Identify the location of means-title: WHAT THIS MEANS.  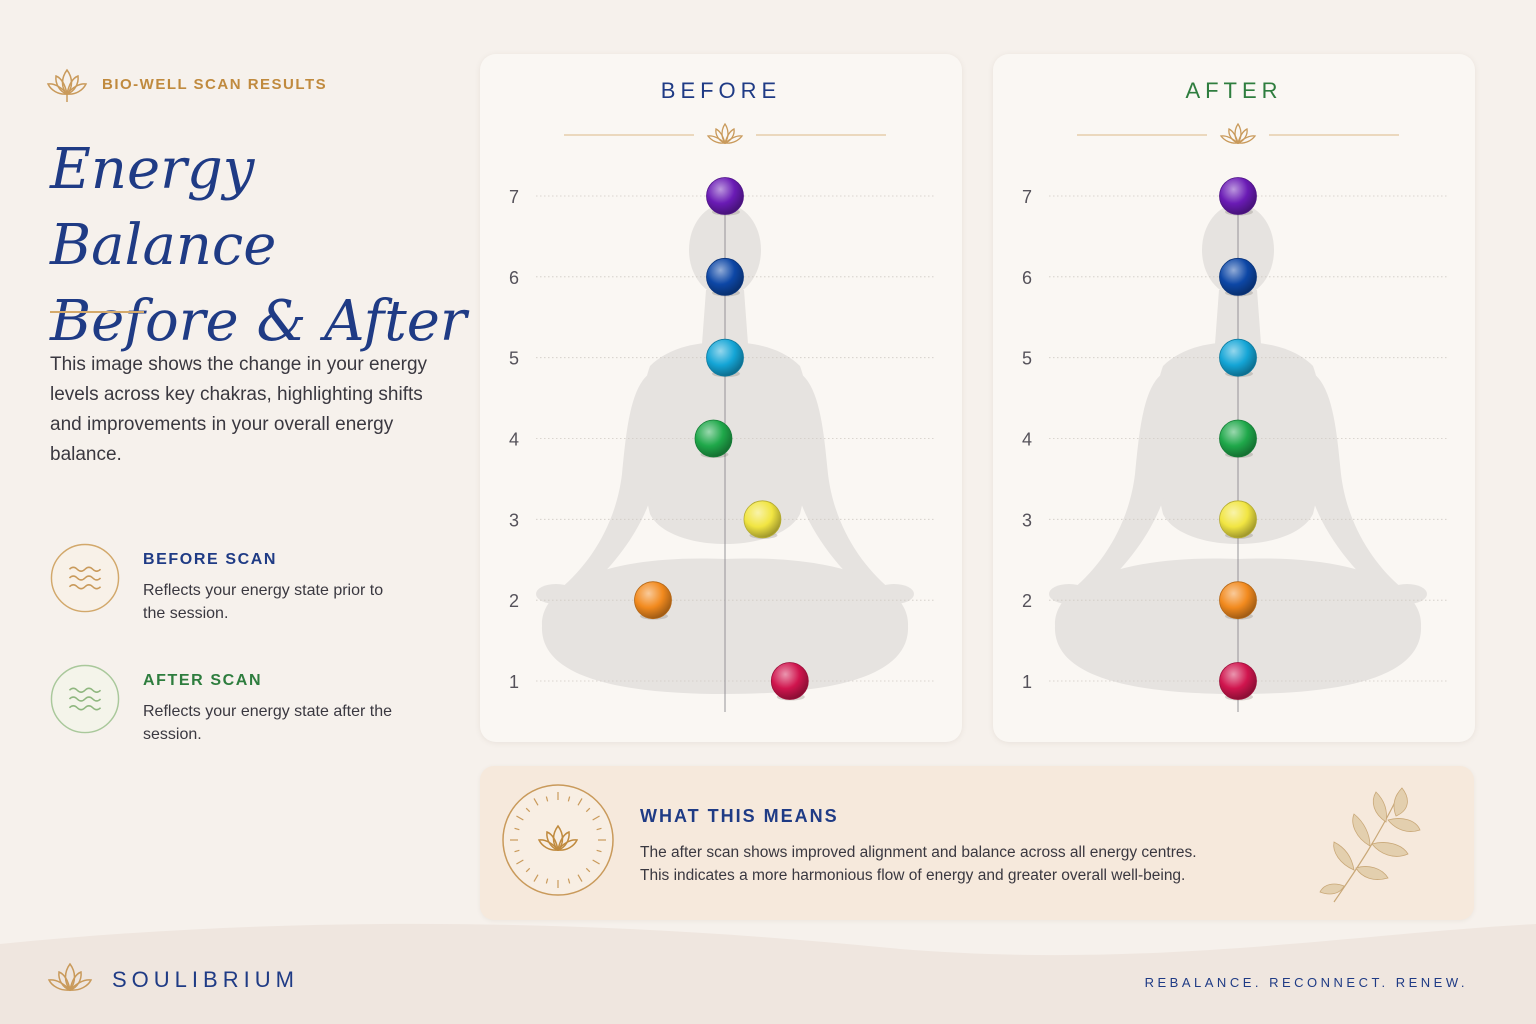
(739, 816).